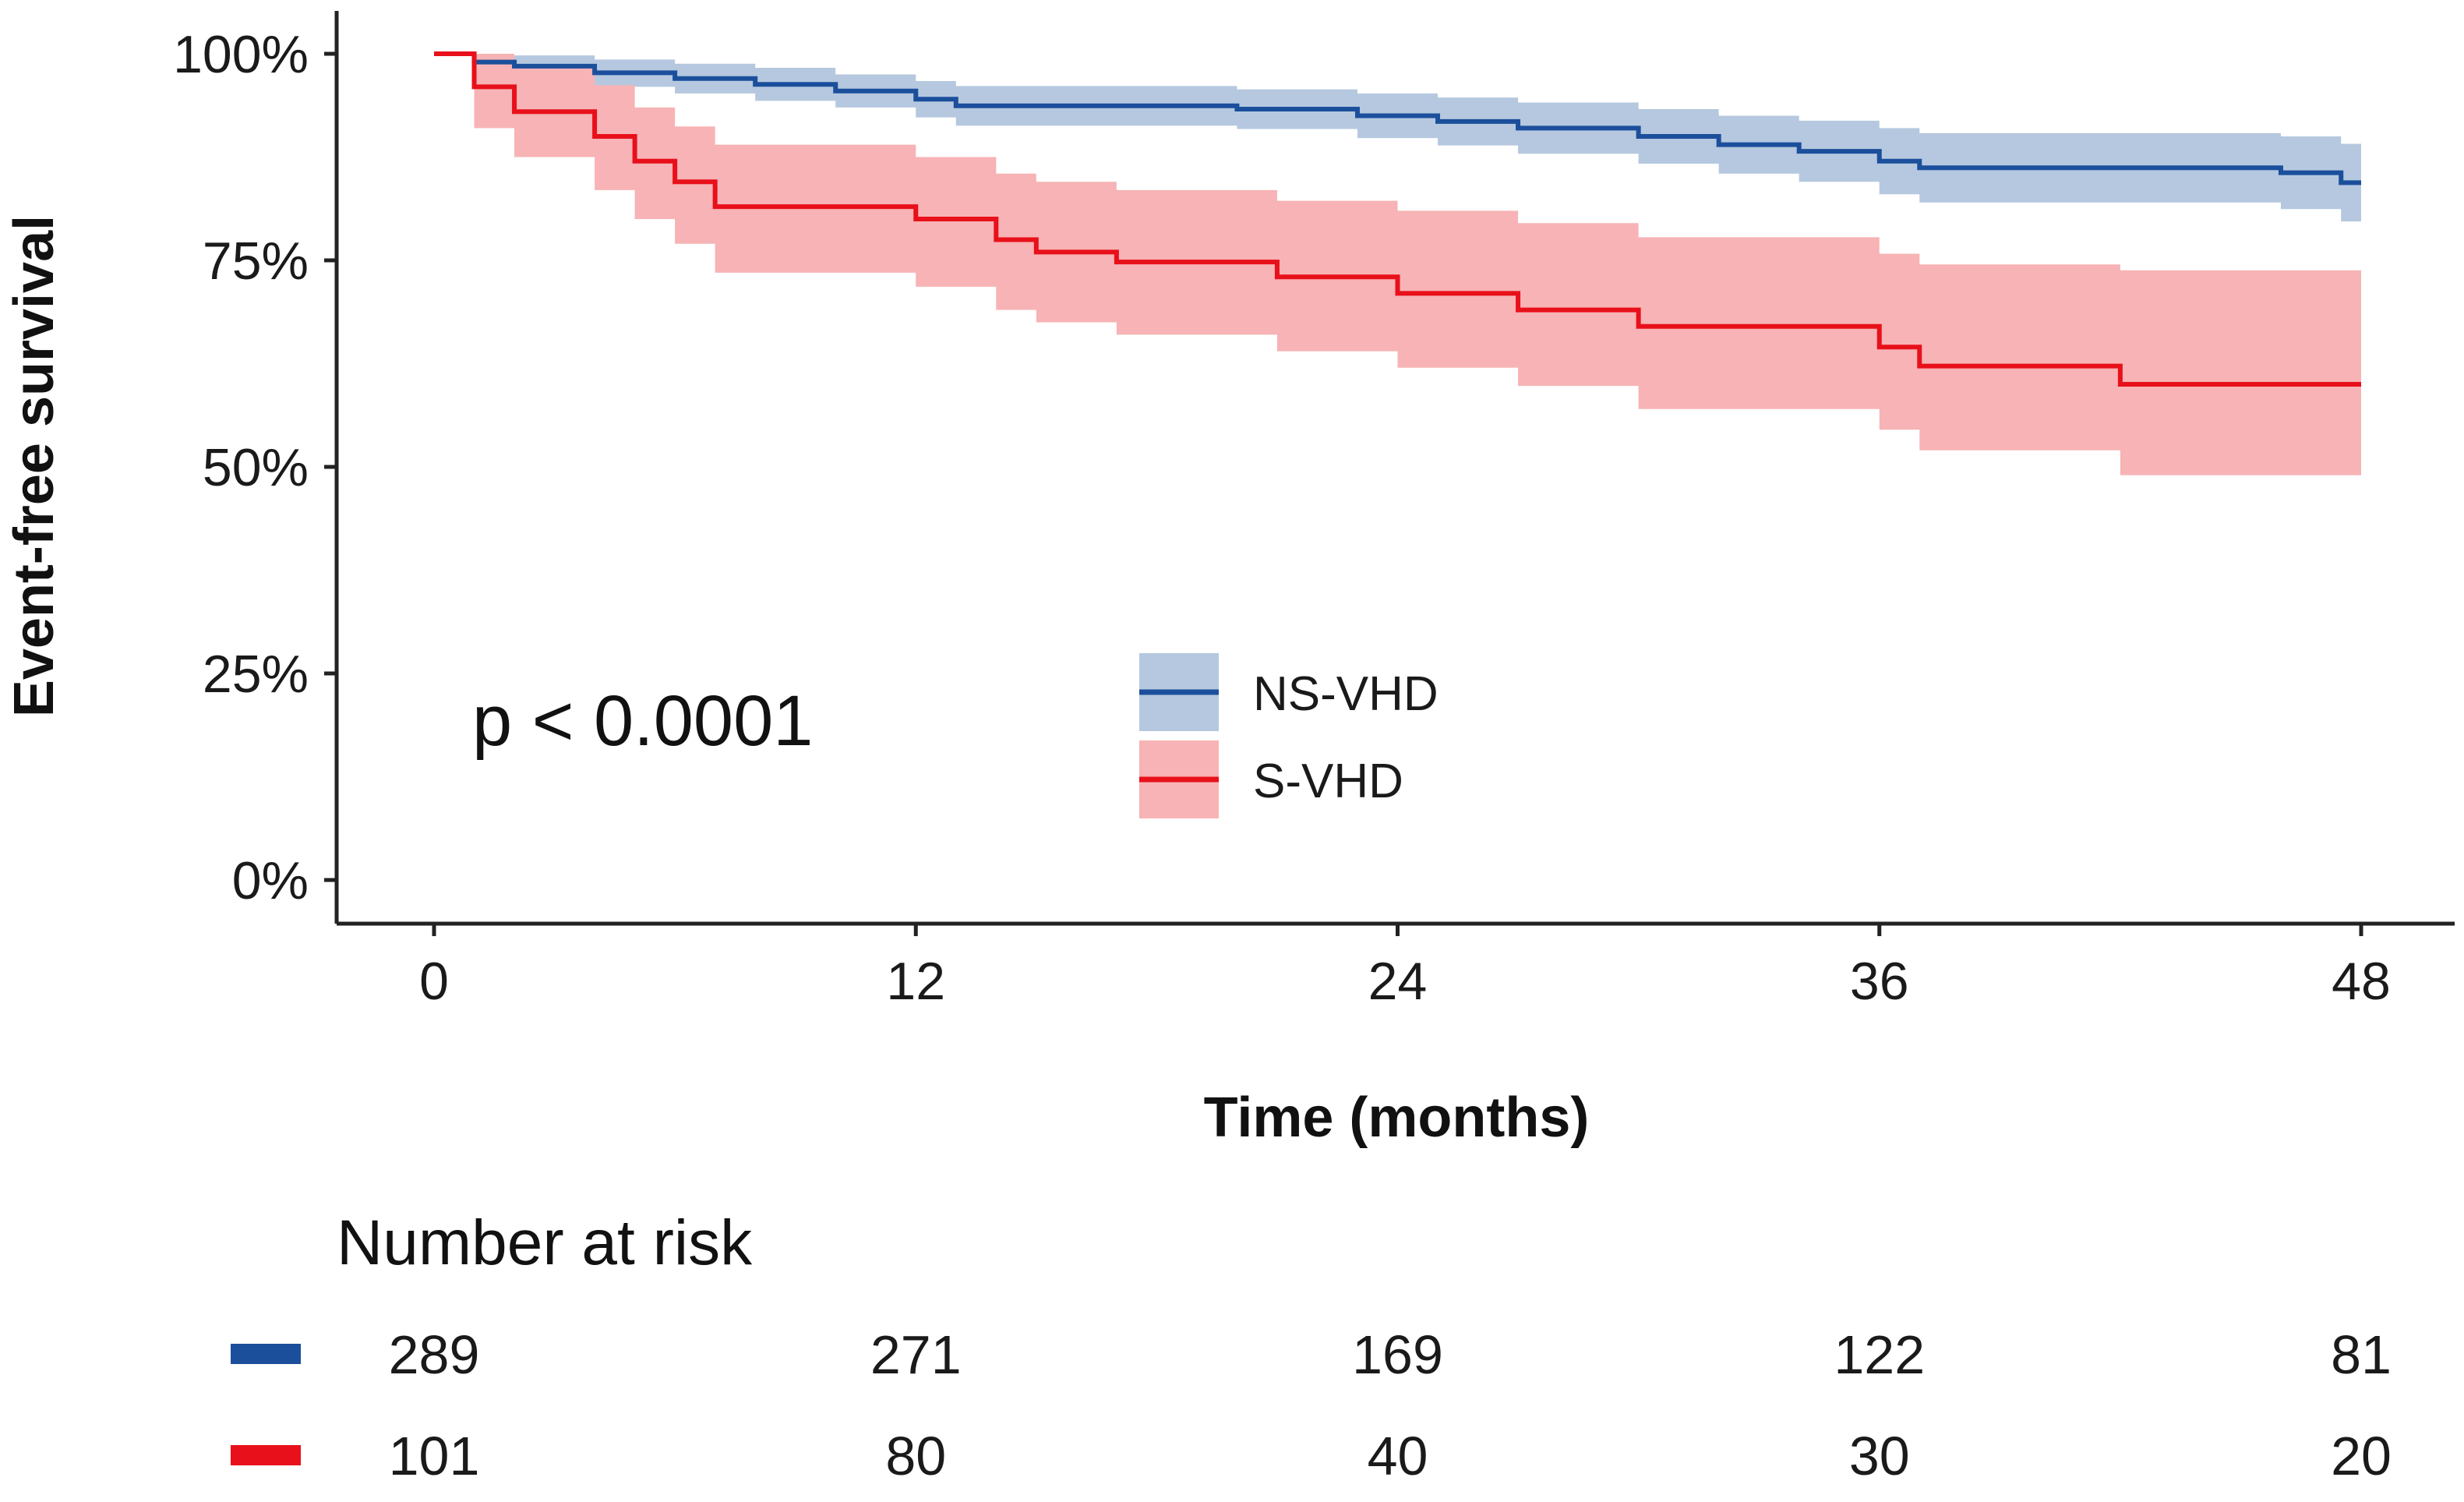 Image resolution: width=2464 pixels, height=1502 pixels. Describe the element at coordinates (1397, 118) in the screenshot. I see `ns-vhd-survival-curve` at that location.